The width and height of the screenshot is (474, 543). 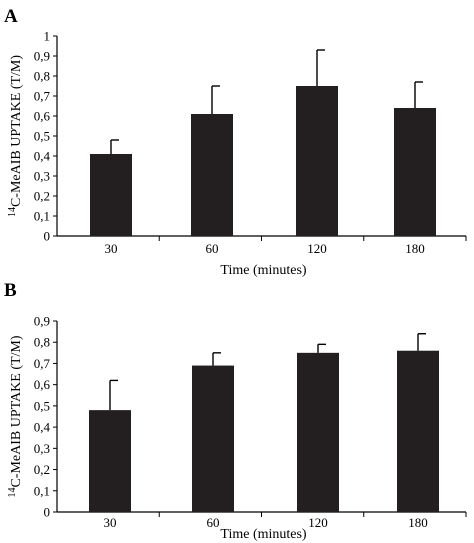 I want to click on panel-b-y-axis-label: 14C-MeAIB UPTAKE (T/M), so click(x=16, y=416).